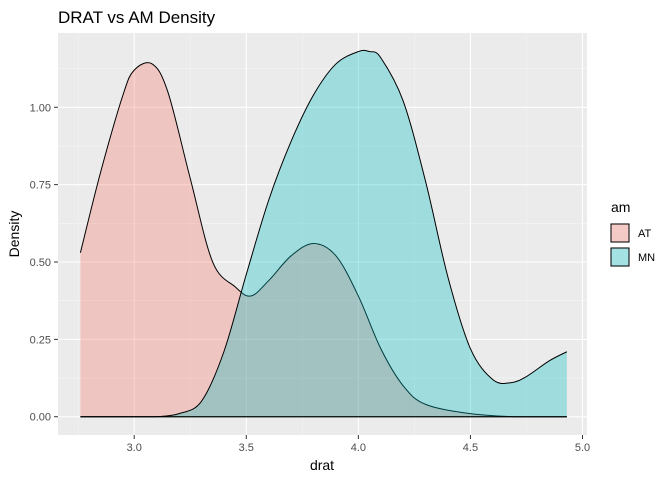 This screenshot has height=480, width=672. Describe the element at coordinates (645, 234) in the screenshot. I see `legend-label-at: AT` at that location.